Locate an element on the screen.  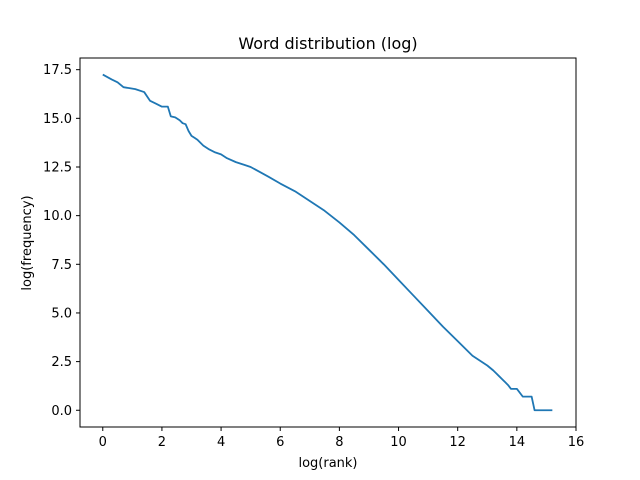
x-tick-label: 2 is located at coordinates (162, 442).